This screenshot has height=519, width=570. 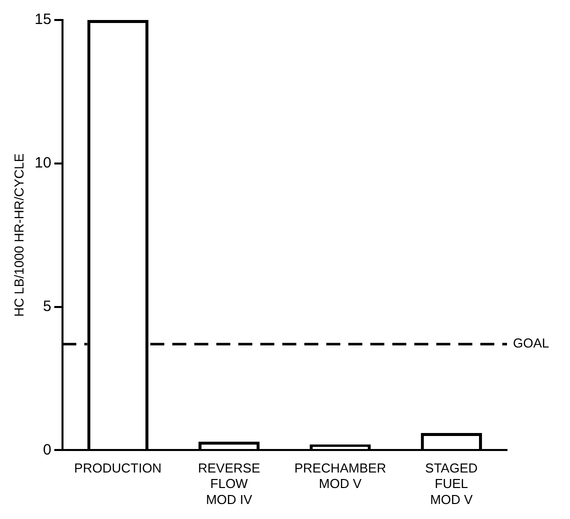 I want to click on y-axis-title: HC LB/1000 HR-HR/CYCLE, so click(x=18, y=235).